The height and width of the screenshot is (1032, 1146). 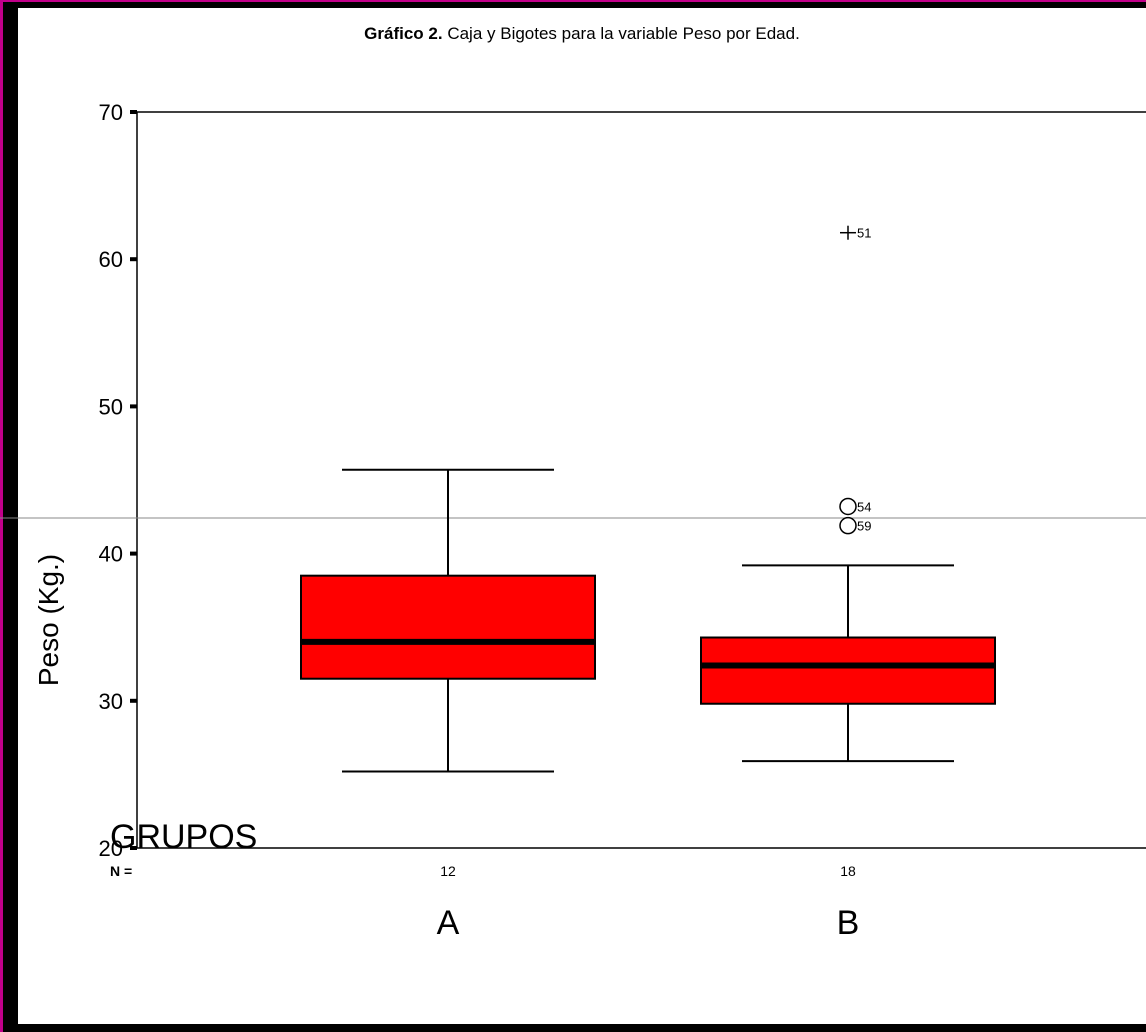 What do you see at coordinates (121, 871) in the screenshot?
I see `n-label: N =` at bounding box center [121, 871].